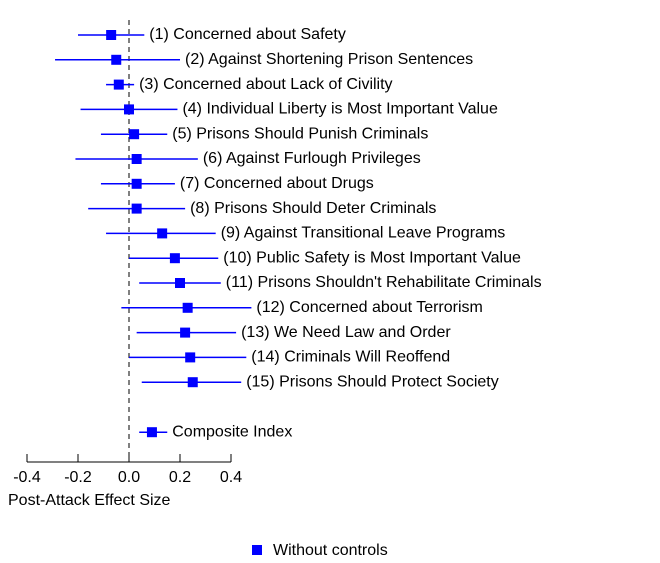 The width and height of the screenshot is (660, 563). I want to click on row-label: (13) We Need Law and Order, so click(346, 332).